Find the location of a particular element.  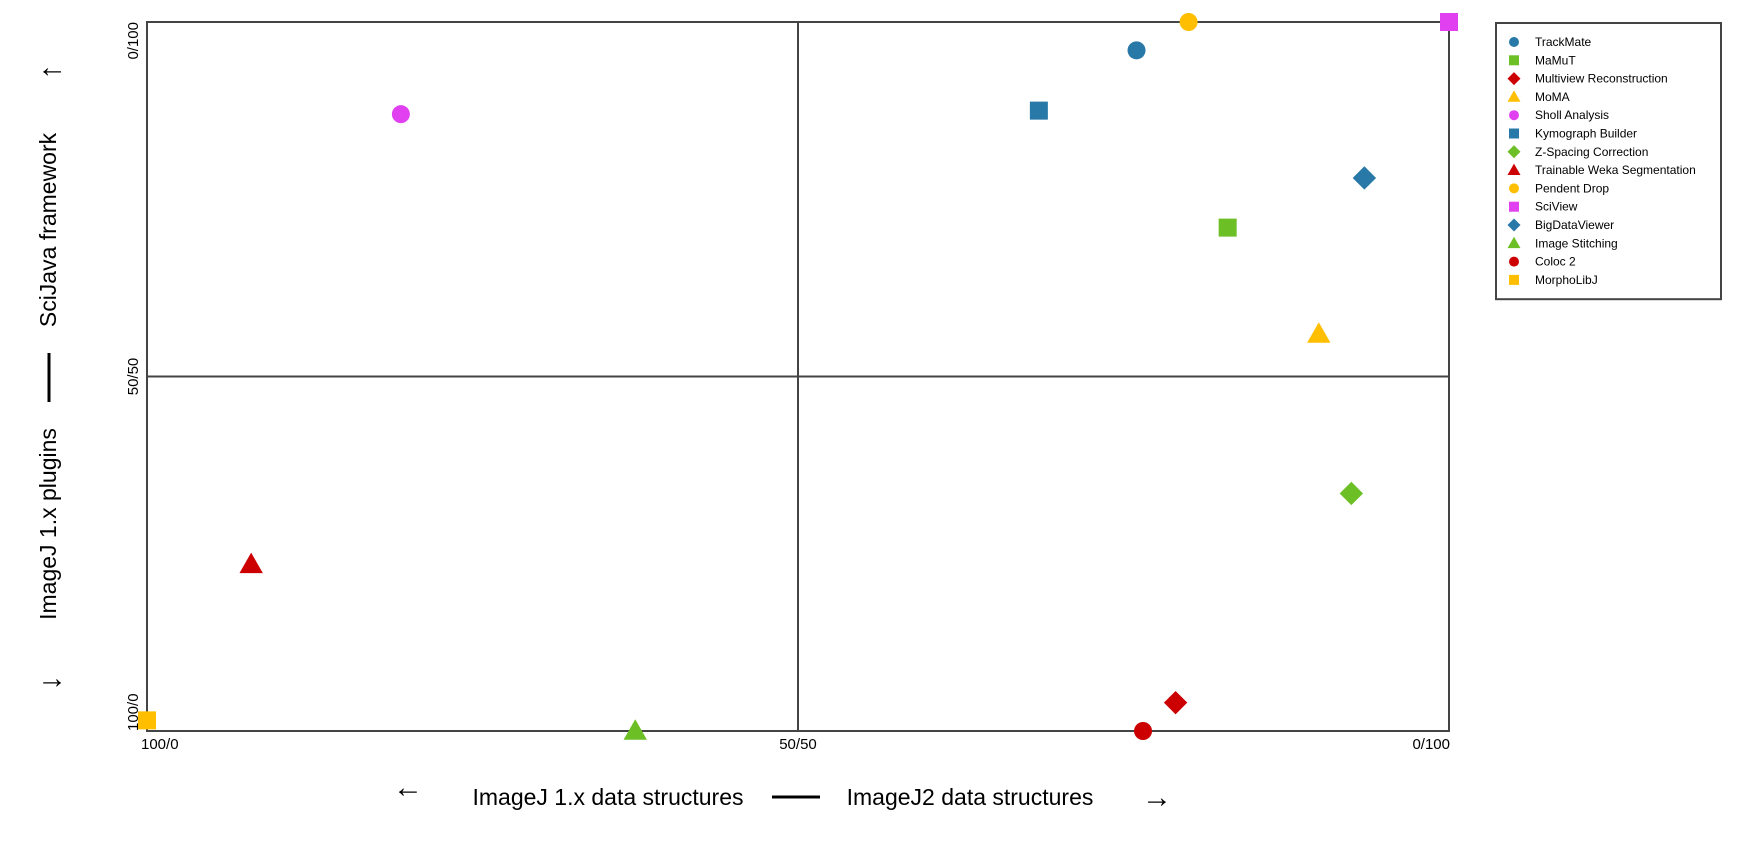

legend-marker-pendent-drop is located at coordinates (1514, 188).